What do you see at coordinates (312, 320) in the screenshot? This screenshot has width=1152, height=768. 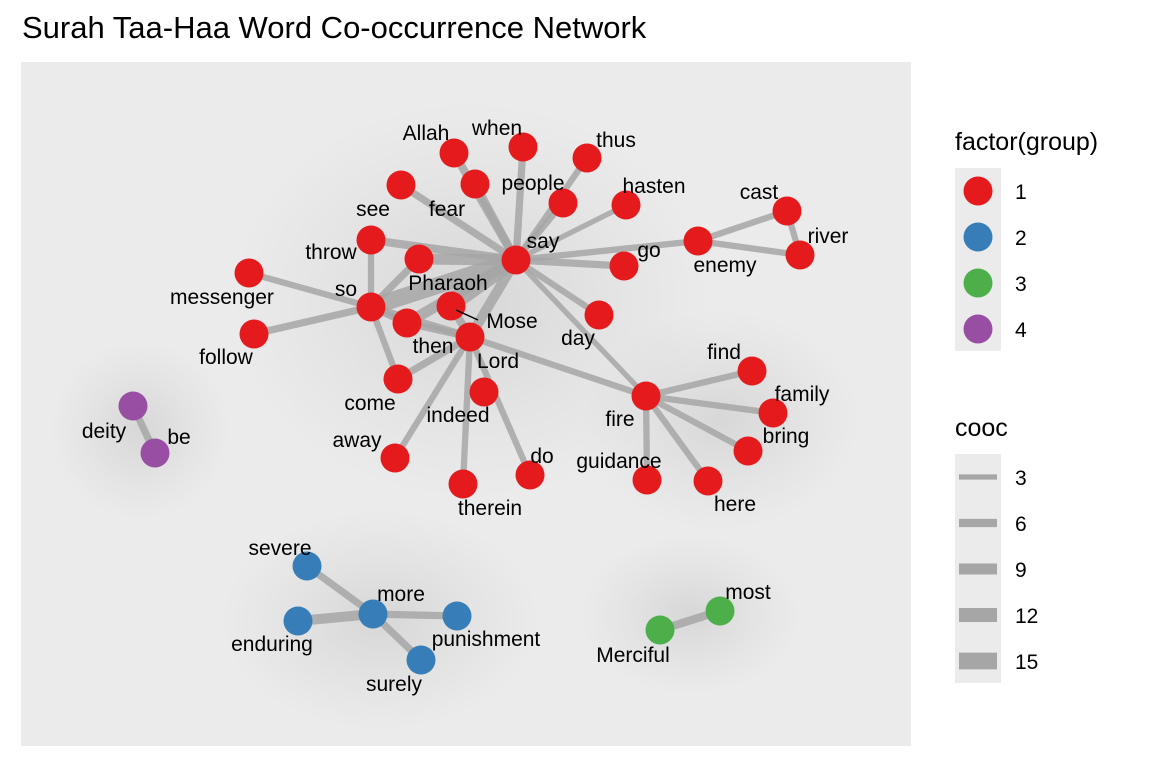 I see `edge-so-follow` at bounding box center [312, 320].